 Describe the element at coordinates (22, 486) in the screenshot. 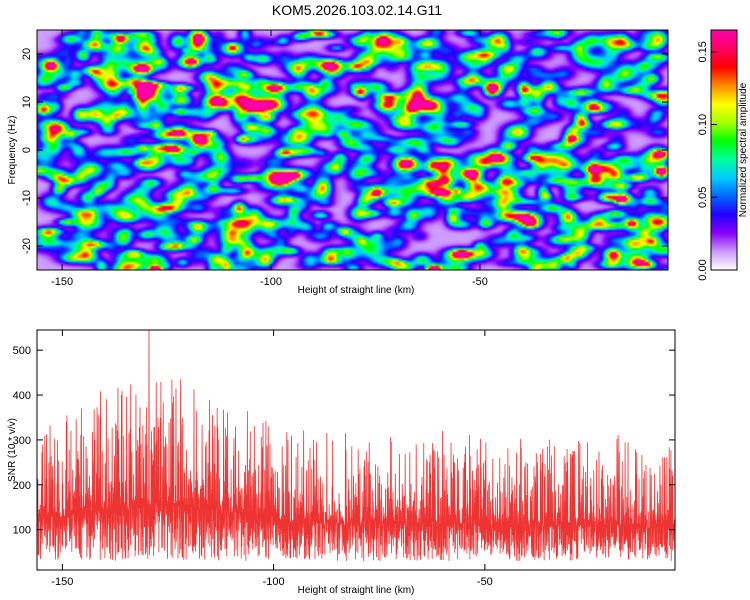

I see `snr-y-tick-label: 200` at that location.